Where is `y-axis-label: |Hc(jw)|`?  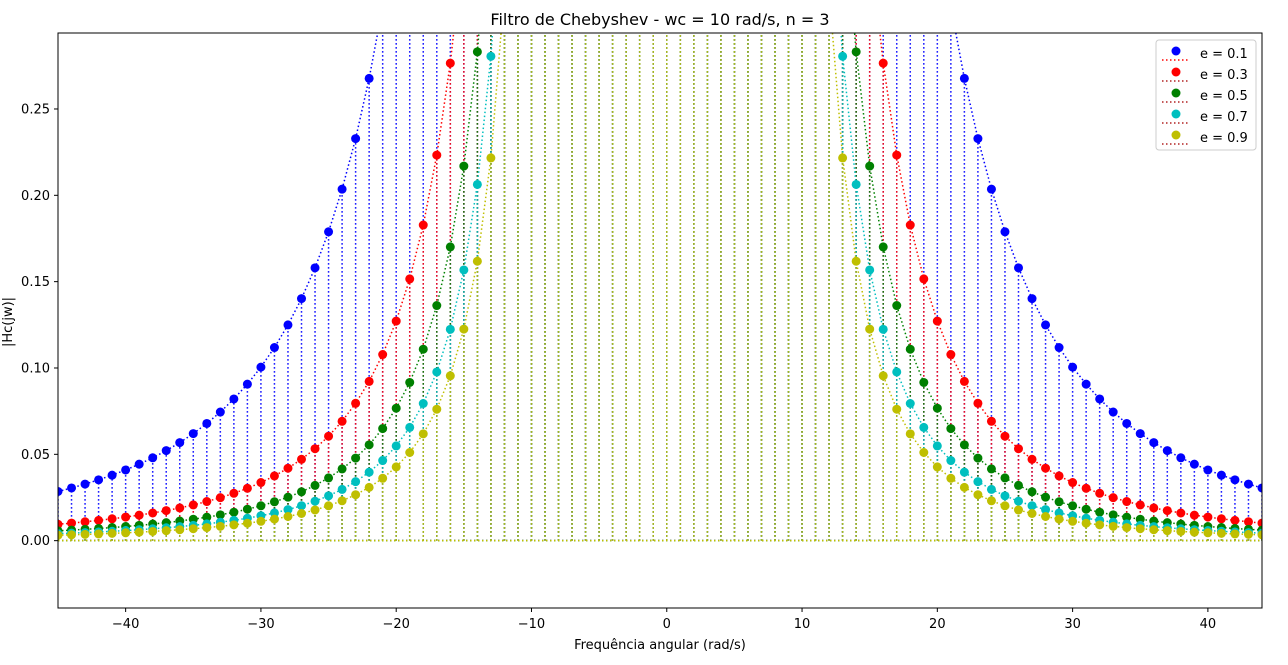
y-axis-label: |Hc(jw)| is located at coordinates (8, 322).